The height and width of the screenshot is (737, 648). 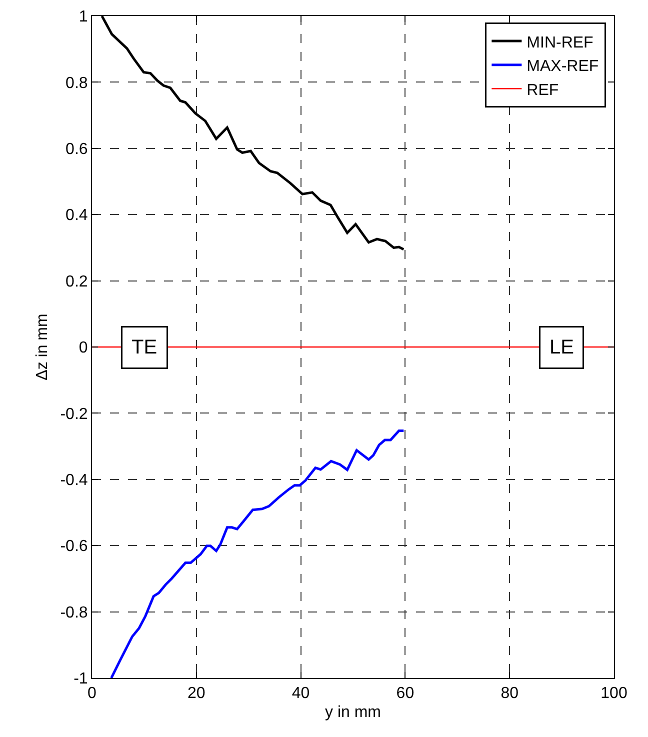 What do you see at coordinates (614, 693) in the screenshot?
I see `x-tick-label: 100` at bounding box center [614, 693].